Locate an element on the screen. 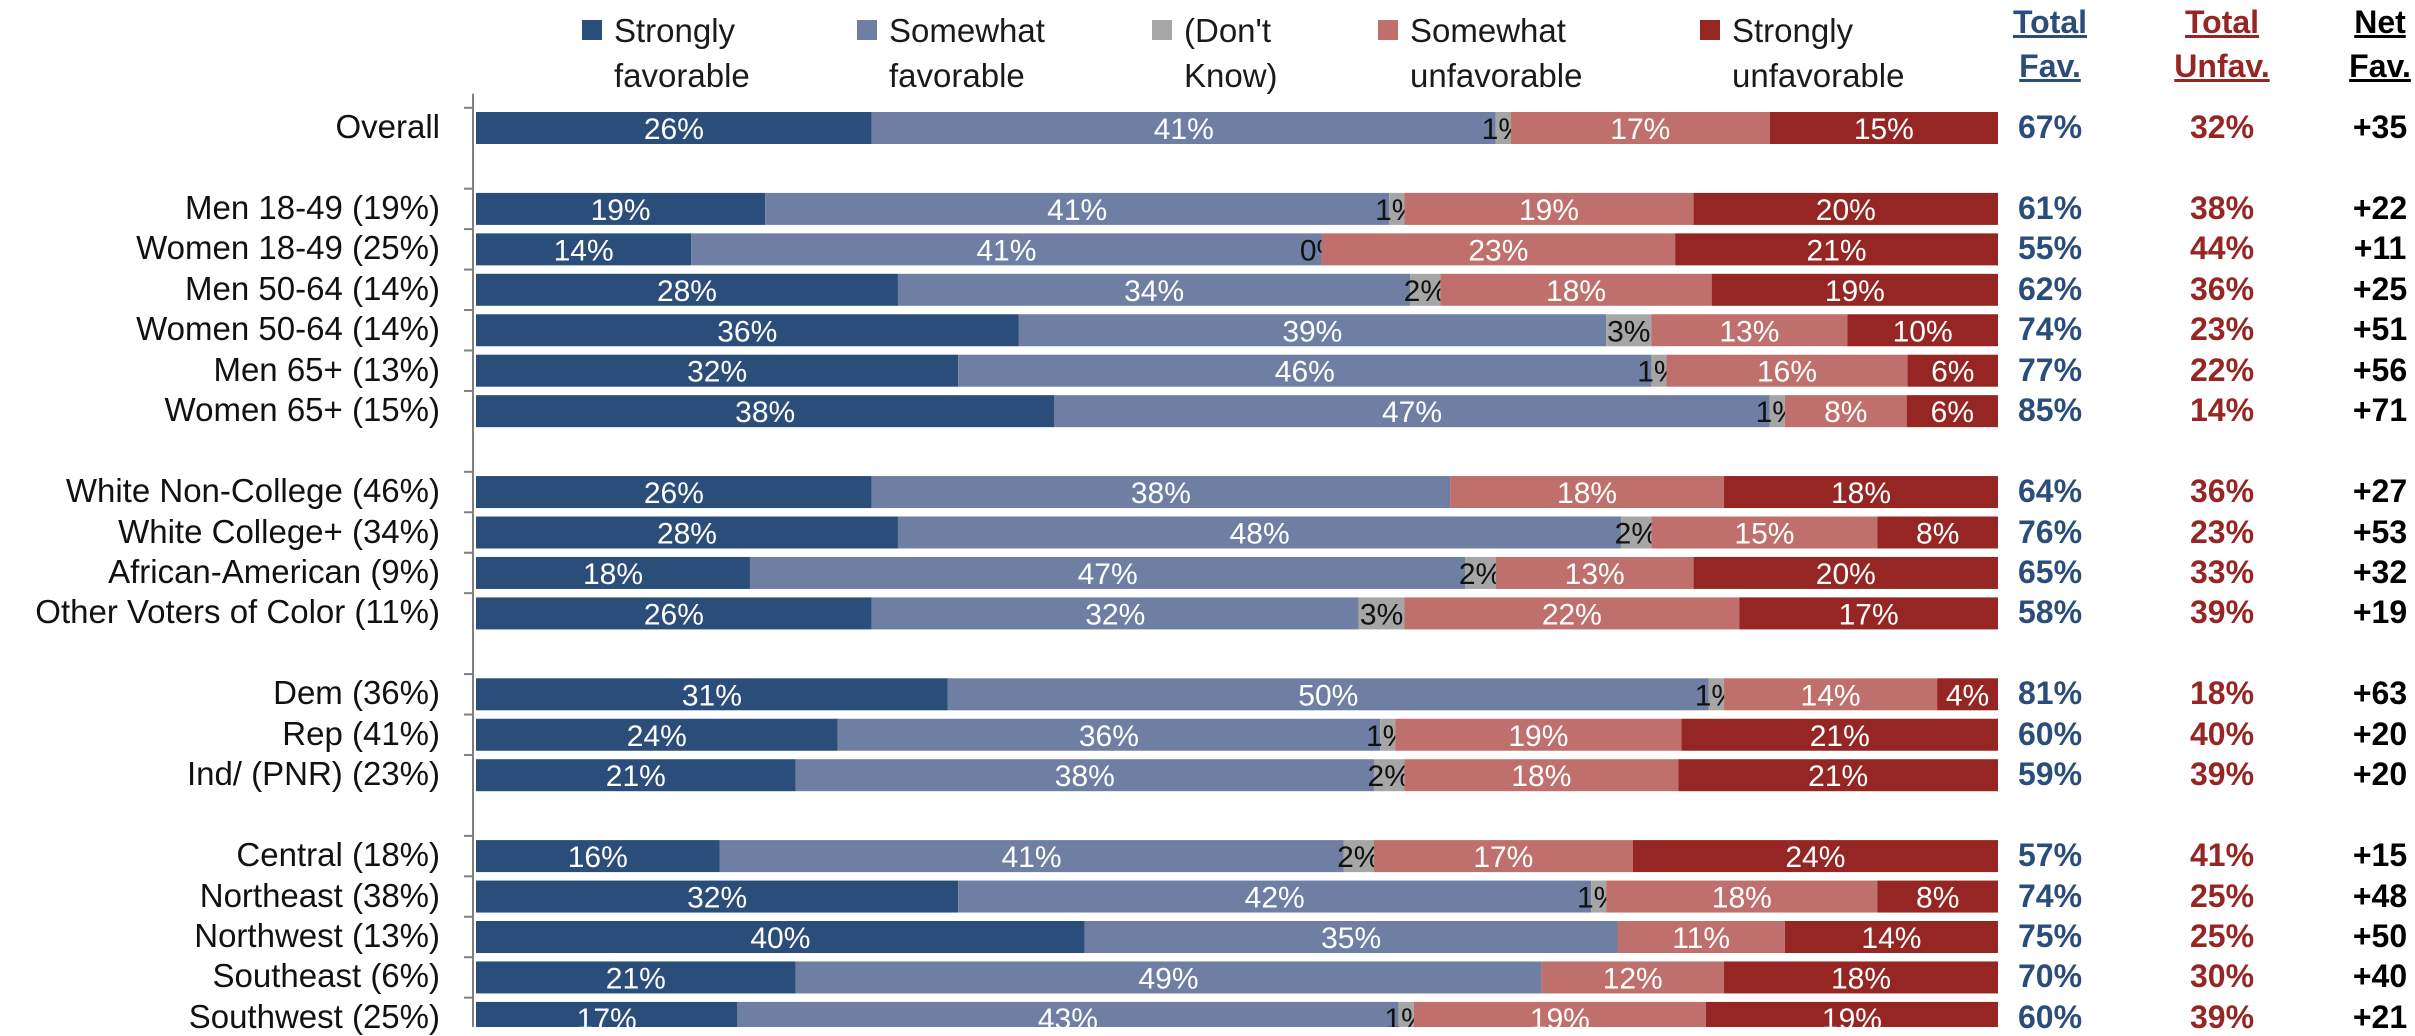  total-unfav-value: 25% is located at coordinates (2222, 895).